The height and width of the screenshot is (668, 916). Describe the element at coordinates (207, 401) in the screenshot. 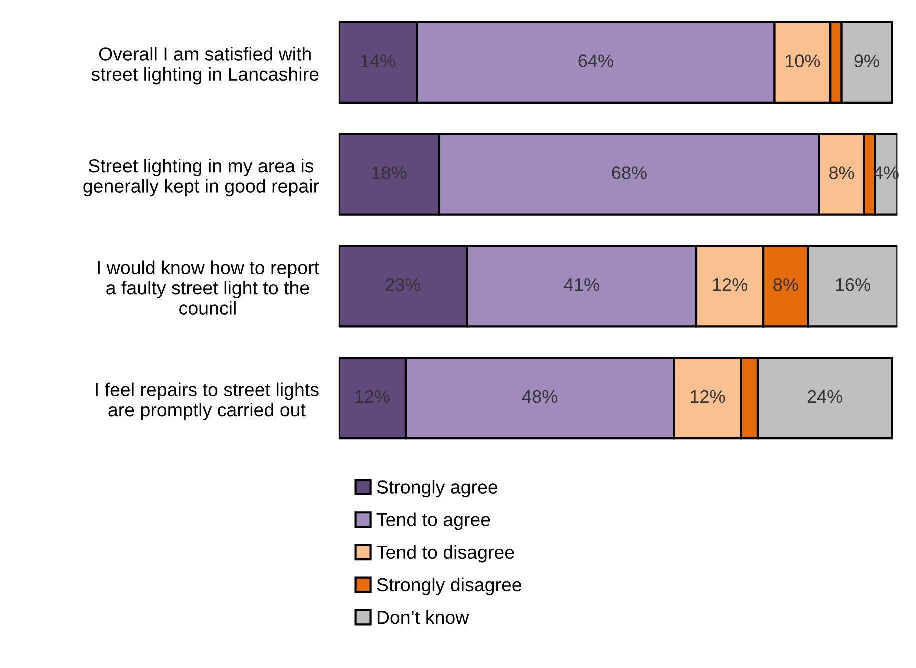

I see `y-tick-label: I feel repairs to street lights are promptly carried out` at that location.